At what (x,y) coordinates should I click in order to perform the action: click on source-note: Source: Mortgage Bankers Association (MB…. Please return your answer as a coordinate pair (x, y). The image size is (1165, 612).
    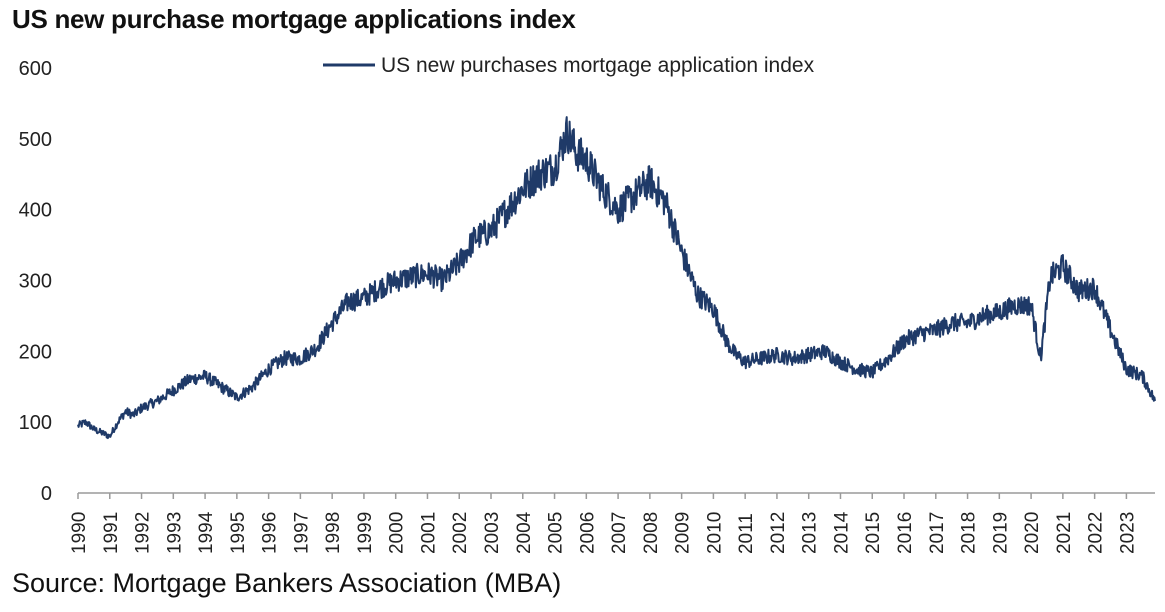
    Looking at the image, I should click on (287, 583).